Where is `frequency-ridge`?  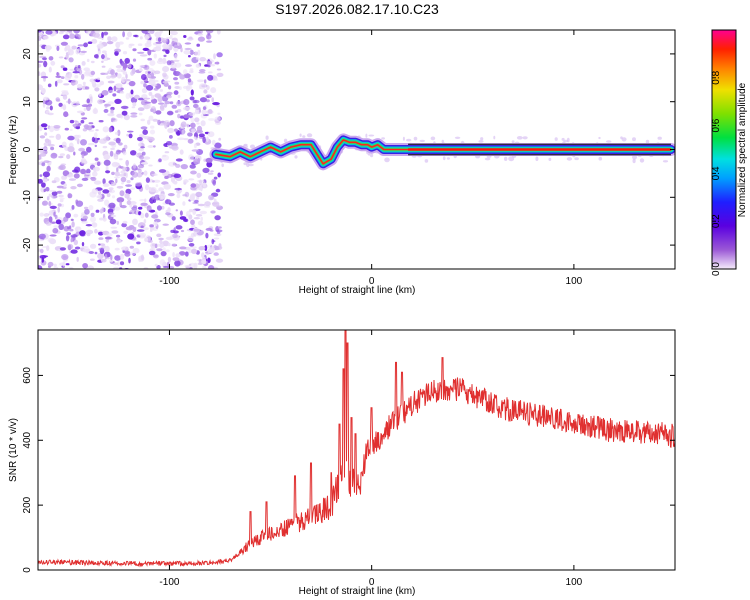
frequency-ridge is located at coordinates (442, 152).